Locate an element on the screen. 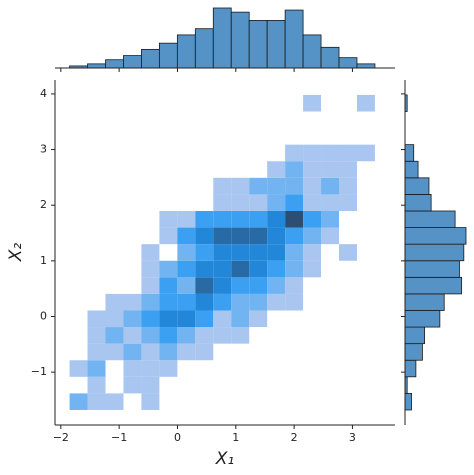 Image resolution: width=474 pixels, height=475 pixels. y-tick-label: 2 is located at coordinates (43, 204).